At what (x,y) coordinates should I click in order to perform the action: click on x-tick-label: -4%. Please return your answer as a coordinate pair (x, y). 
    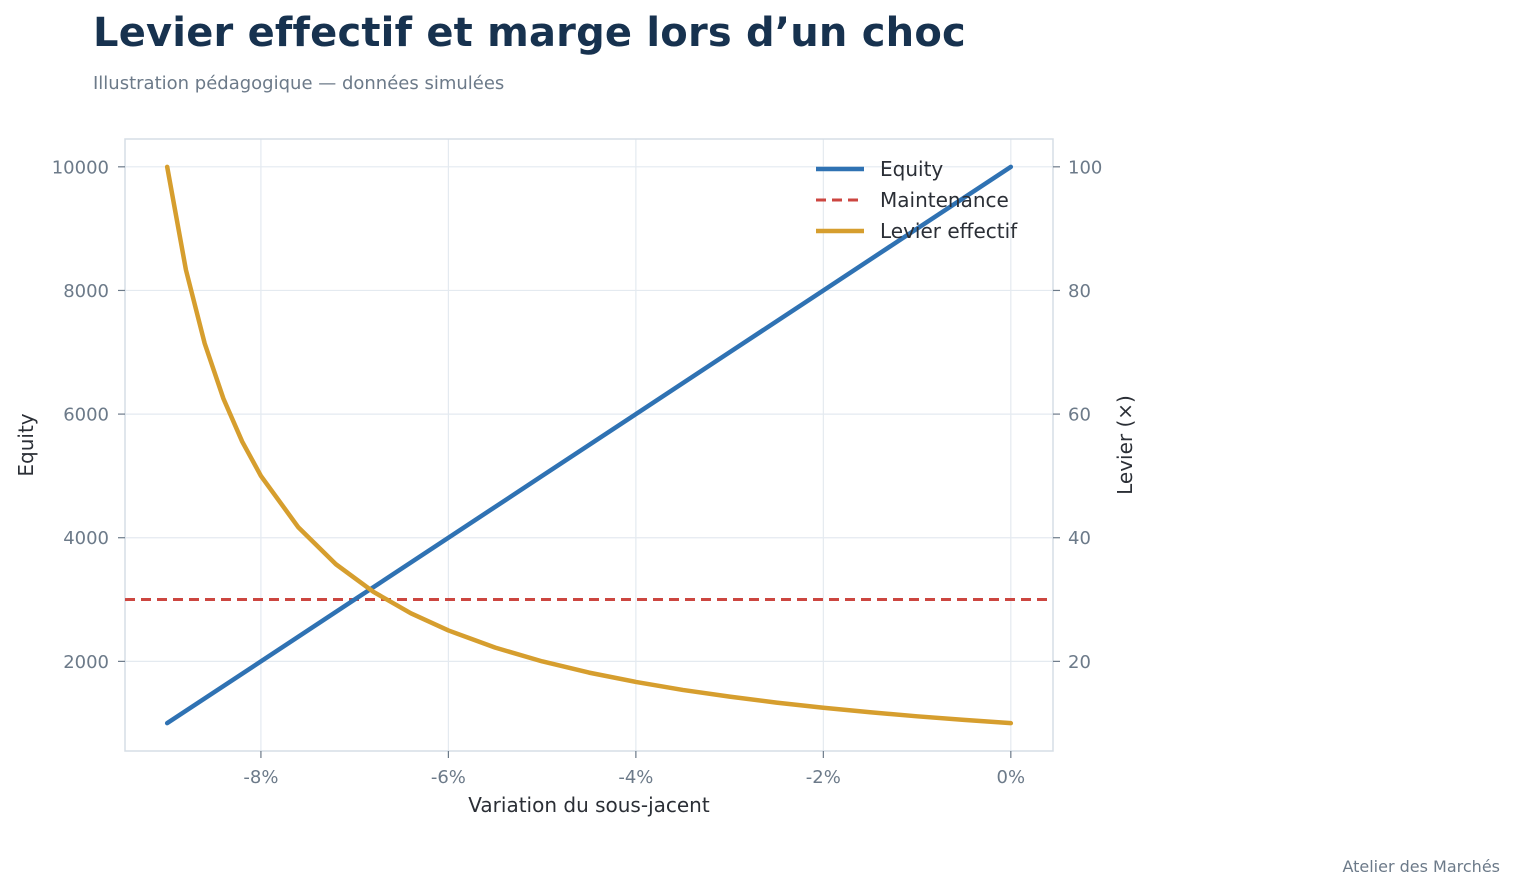
    Looking at the image, I should click on (635, 777).